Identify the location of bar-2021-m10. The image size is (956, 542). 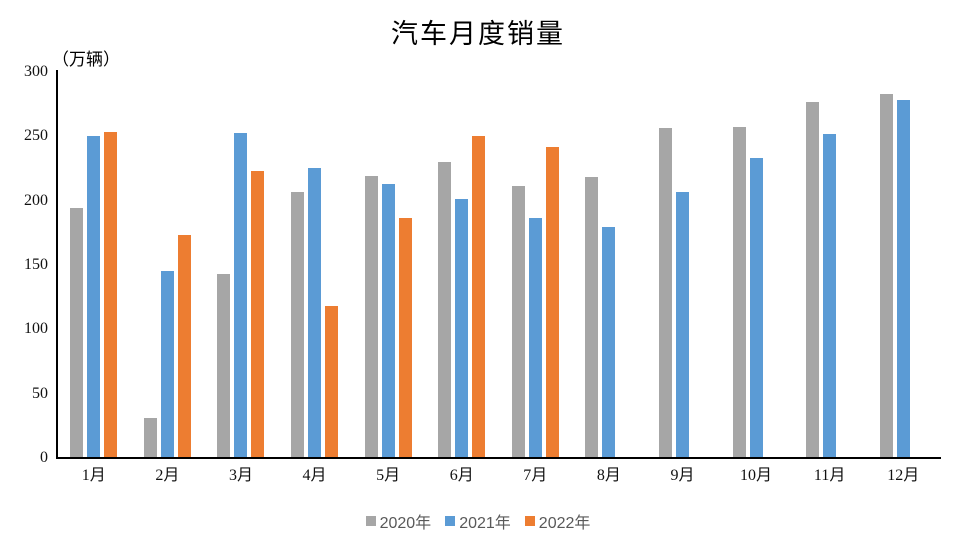
(756, 307).